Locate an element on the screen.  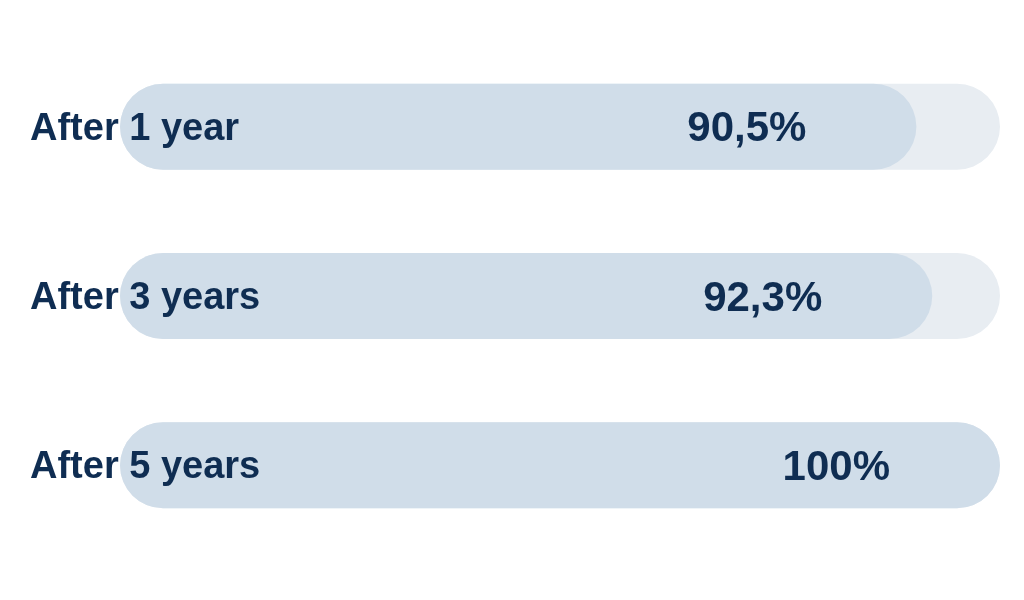
data-label: 100% is located at coordinates (836, 465).